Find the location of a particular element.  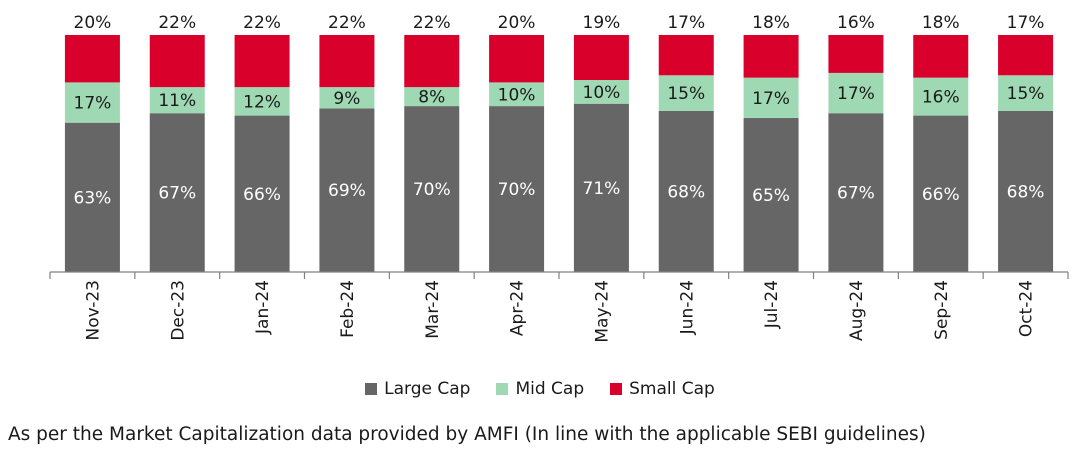

data-label-mid-cap: 11% is located at coordinates (177, 101).